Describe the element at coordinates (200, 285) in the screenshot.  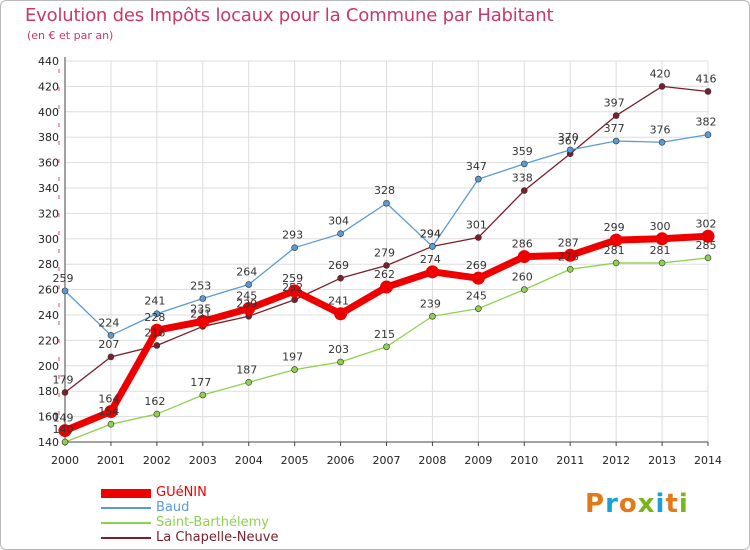
I see `data-label-baud: 253` at that location.